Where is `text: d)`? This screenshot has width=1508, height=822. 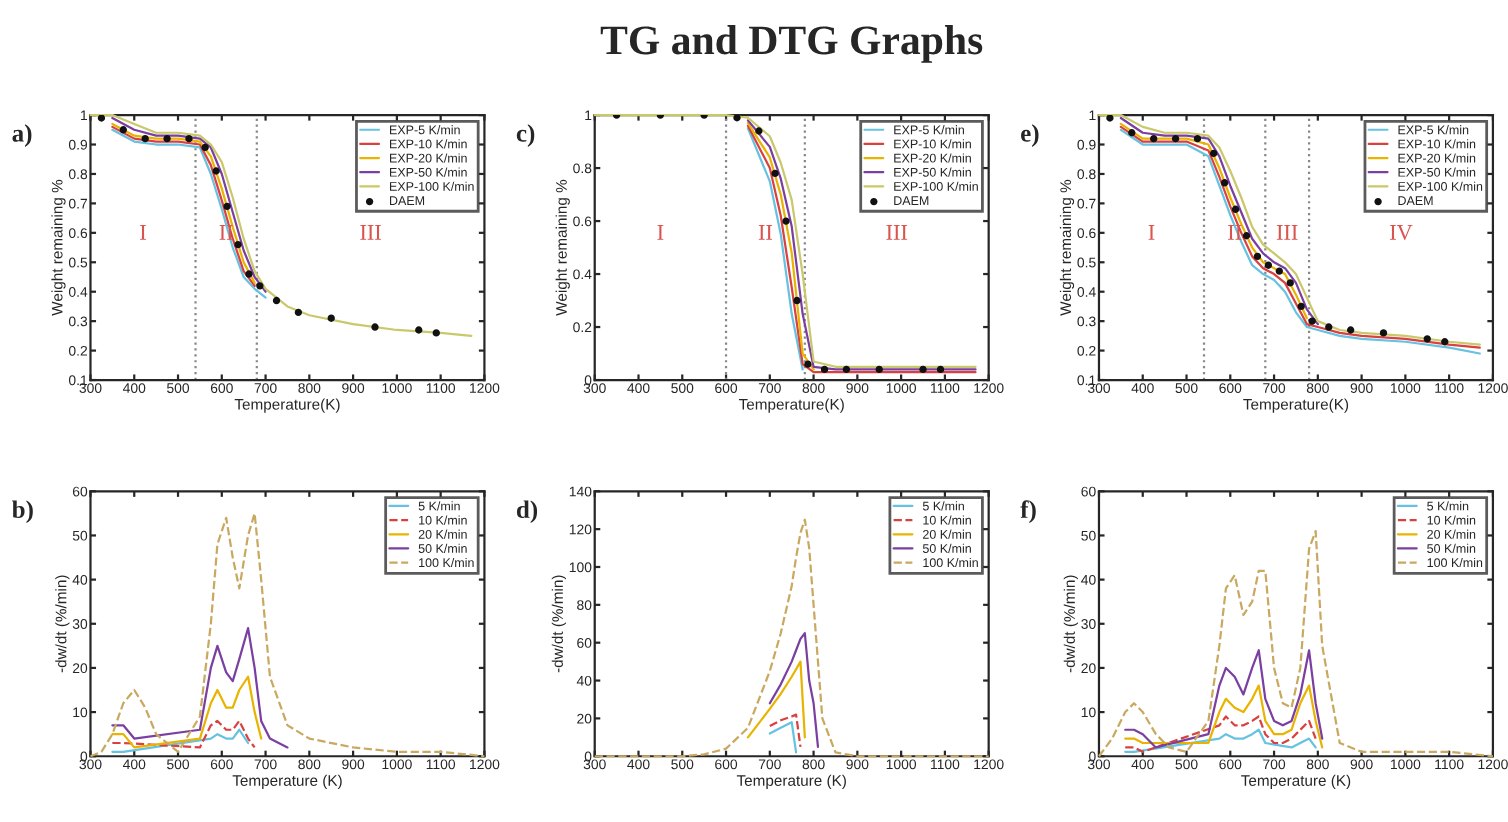
text: d) is located at coordinates (527, 512).